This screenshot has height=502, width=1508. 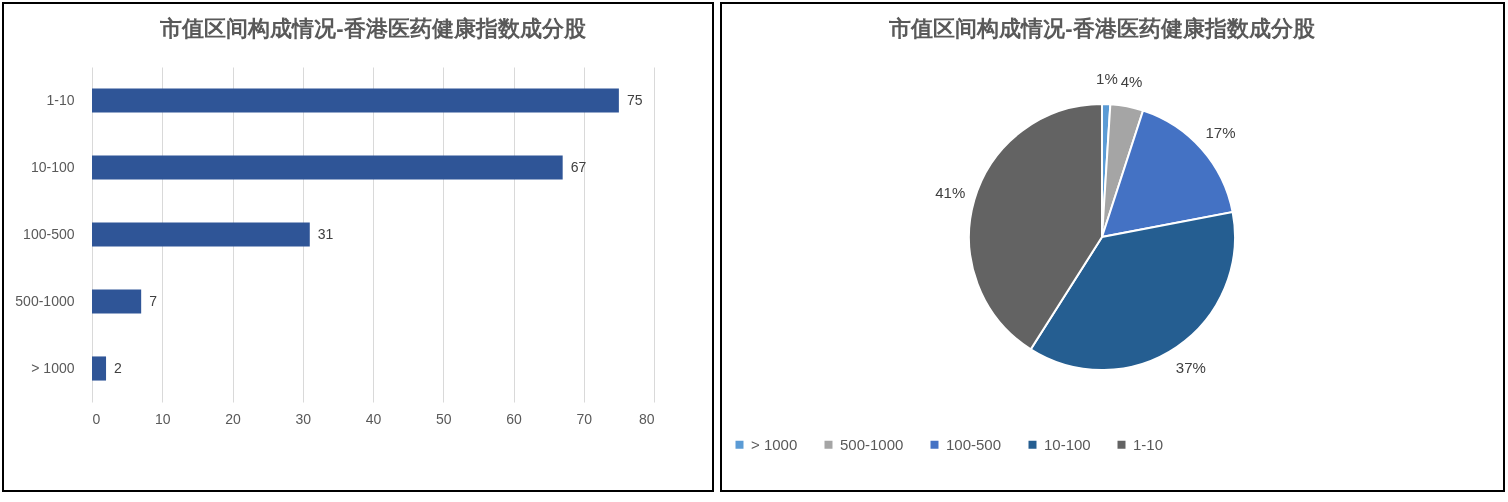 What do you see at coordinates (872, 444) in the screenshot?
I see `legend-label: 500-1000` at bounding box center [872, 444].